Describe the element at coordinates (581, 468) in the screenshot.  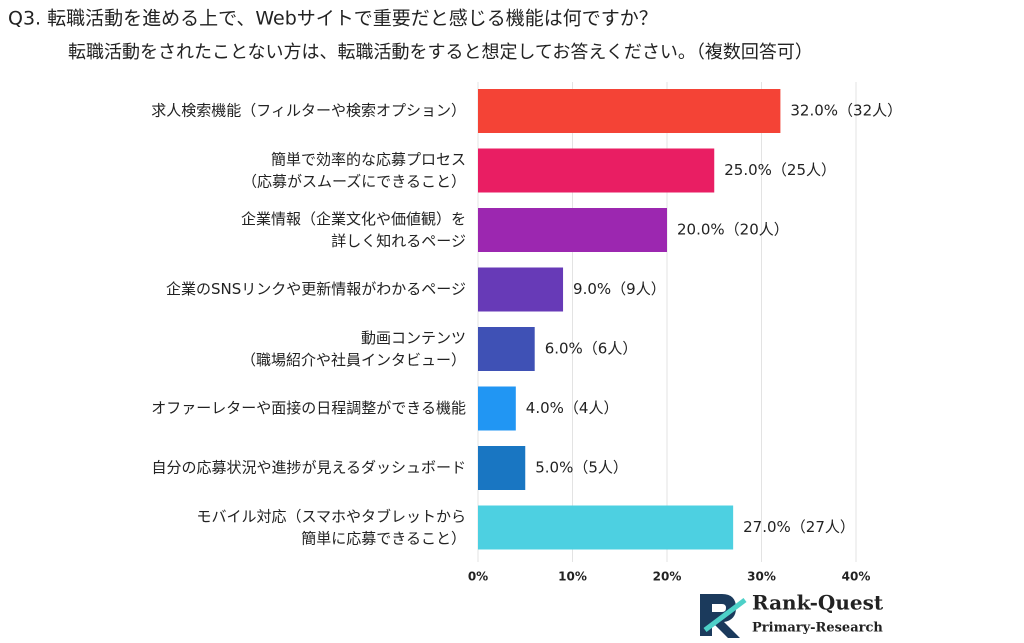
I see `value-label: 5.0%（5人）` at that location.